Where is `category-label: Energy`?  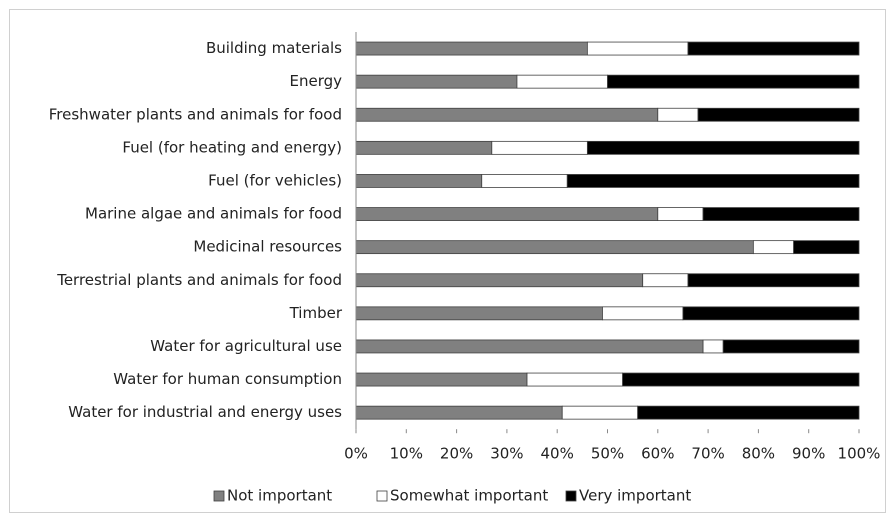
category-label: Energy is located at coordinates (315, 81).